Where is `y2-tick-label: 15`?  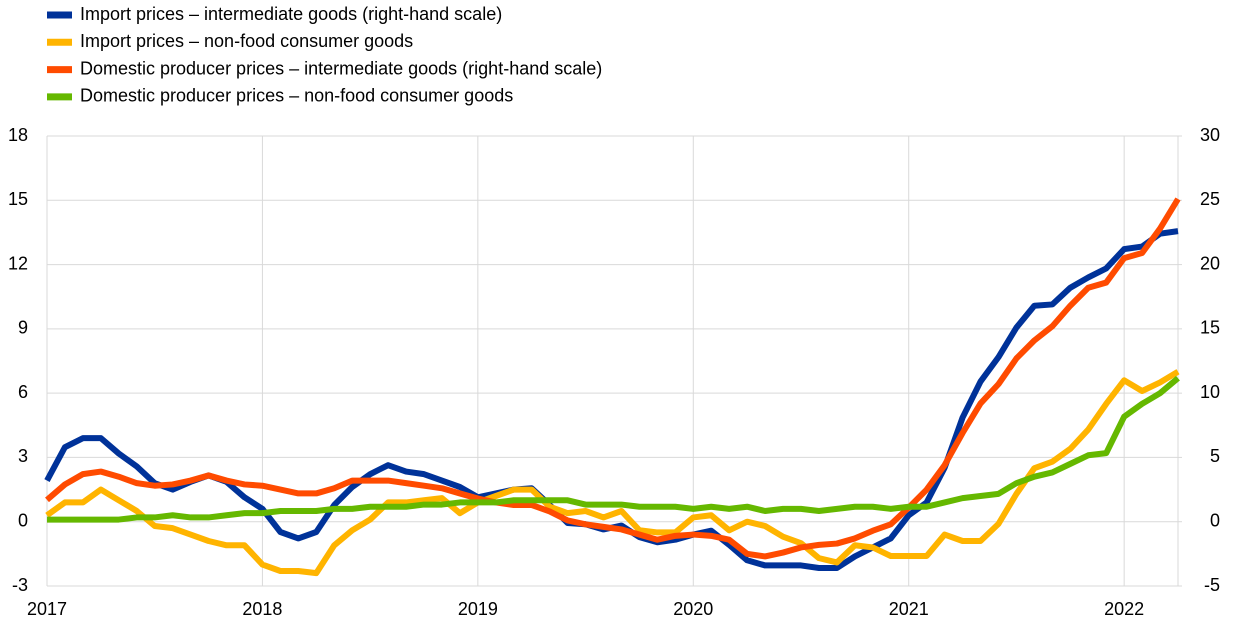
y2-tick-label: 15 is located at coordinates (1210, 328).